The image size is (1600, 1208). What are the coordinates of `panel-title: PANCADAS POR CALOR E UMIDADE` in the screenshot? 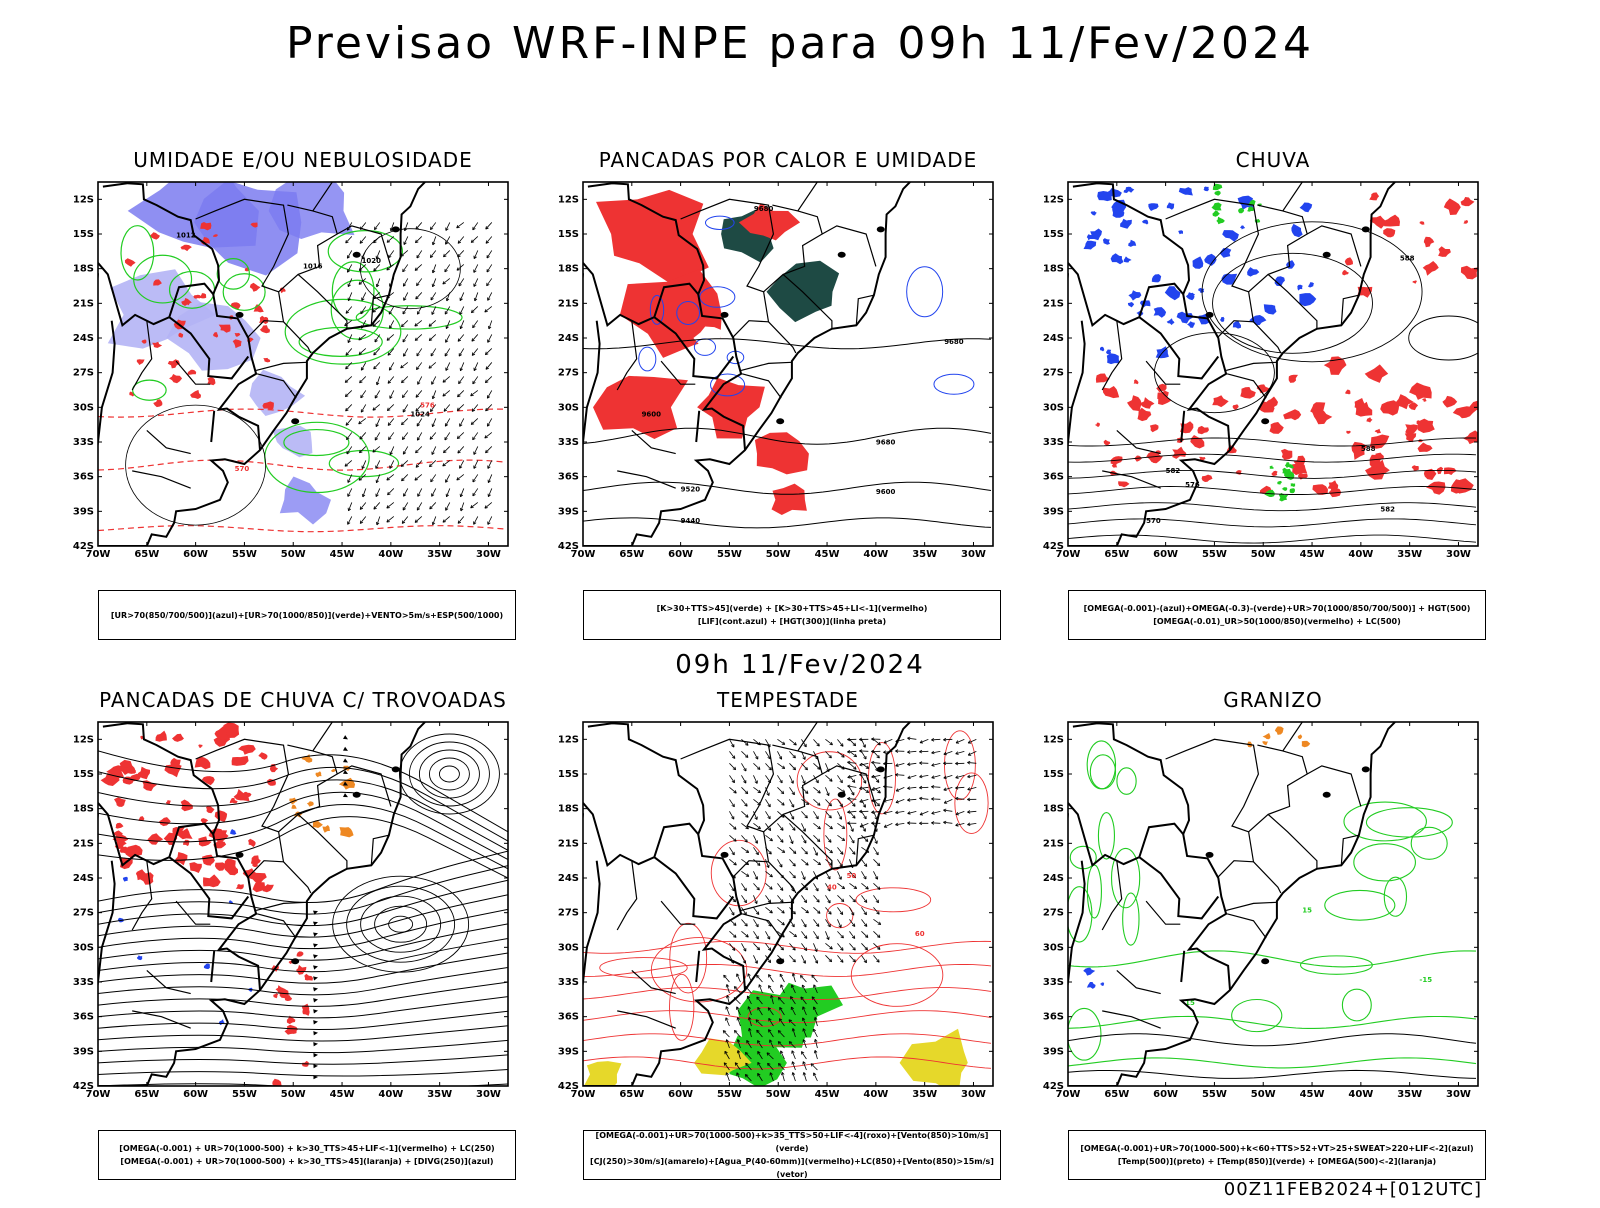 It's located at (788, 160).